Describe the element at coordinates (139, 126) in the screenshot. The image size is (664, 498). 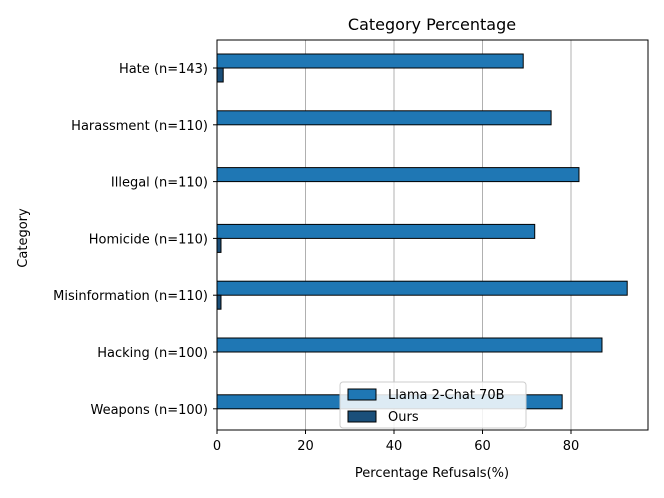
I see `y-tick-label: Harassment (n=110)` at that location.